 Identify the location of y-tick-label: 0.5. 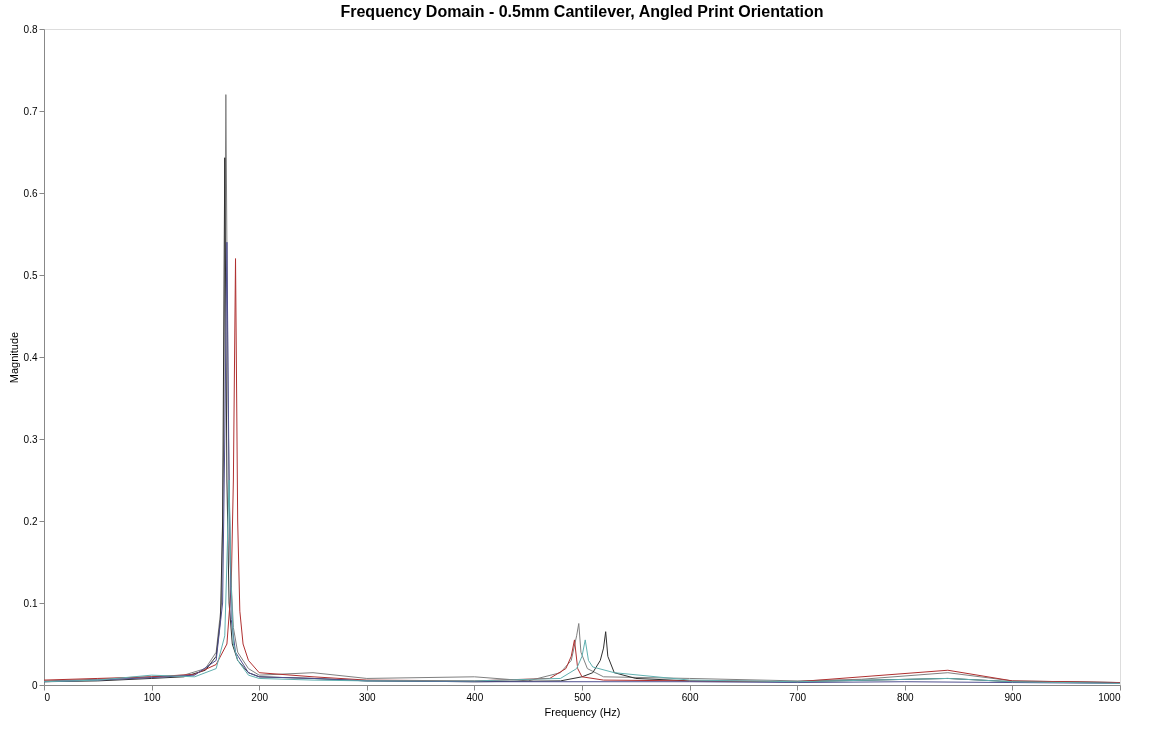
(30, 275).